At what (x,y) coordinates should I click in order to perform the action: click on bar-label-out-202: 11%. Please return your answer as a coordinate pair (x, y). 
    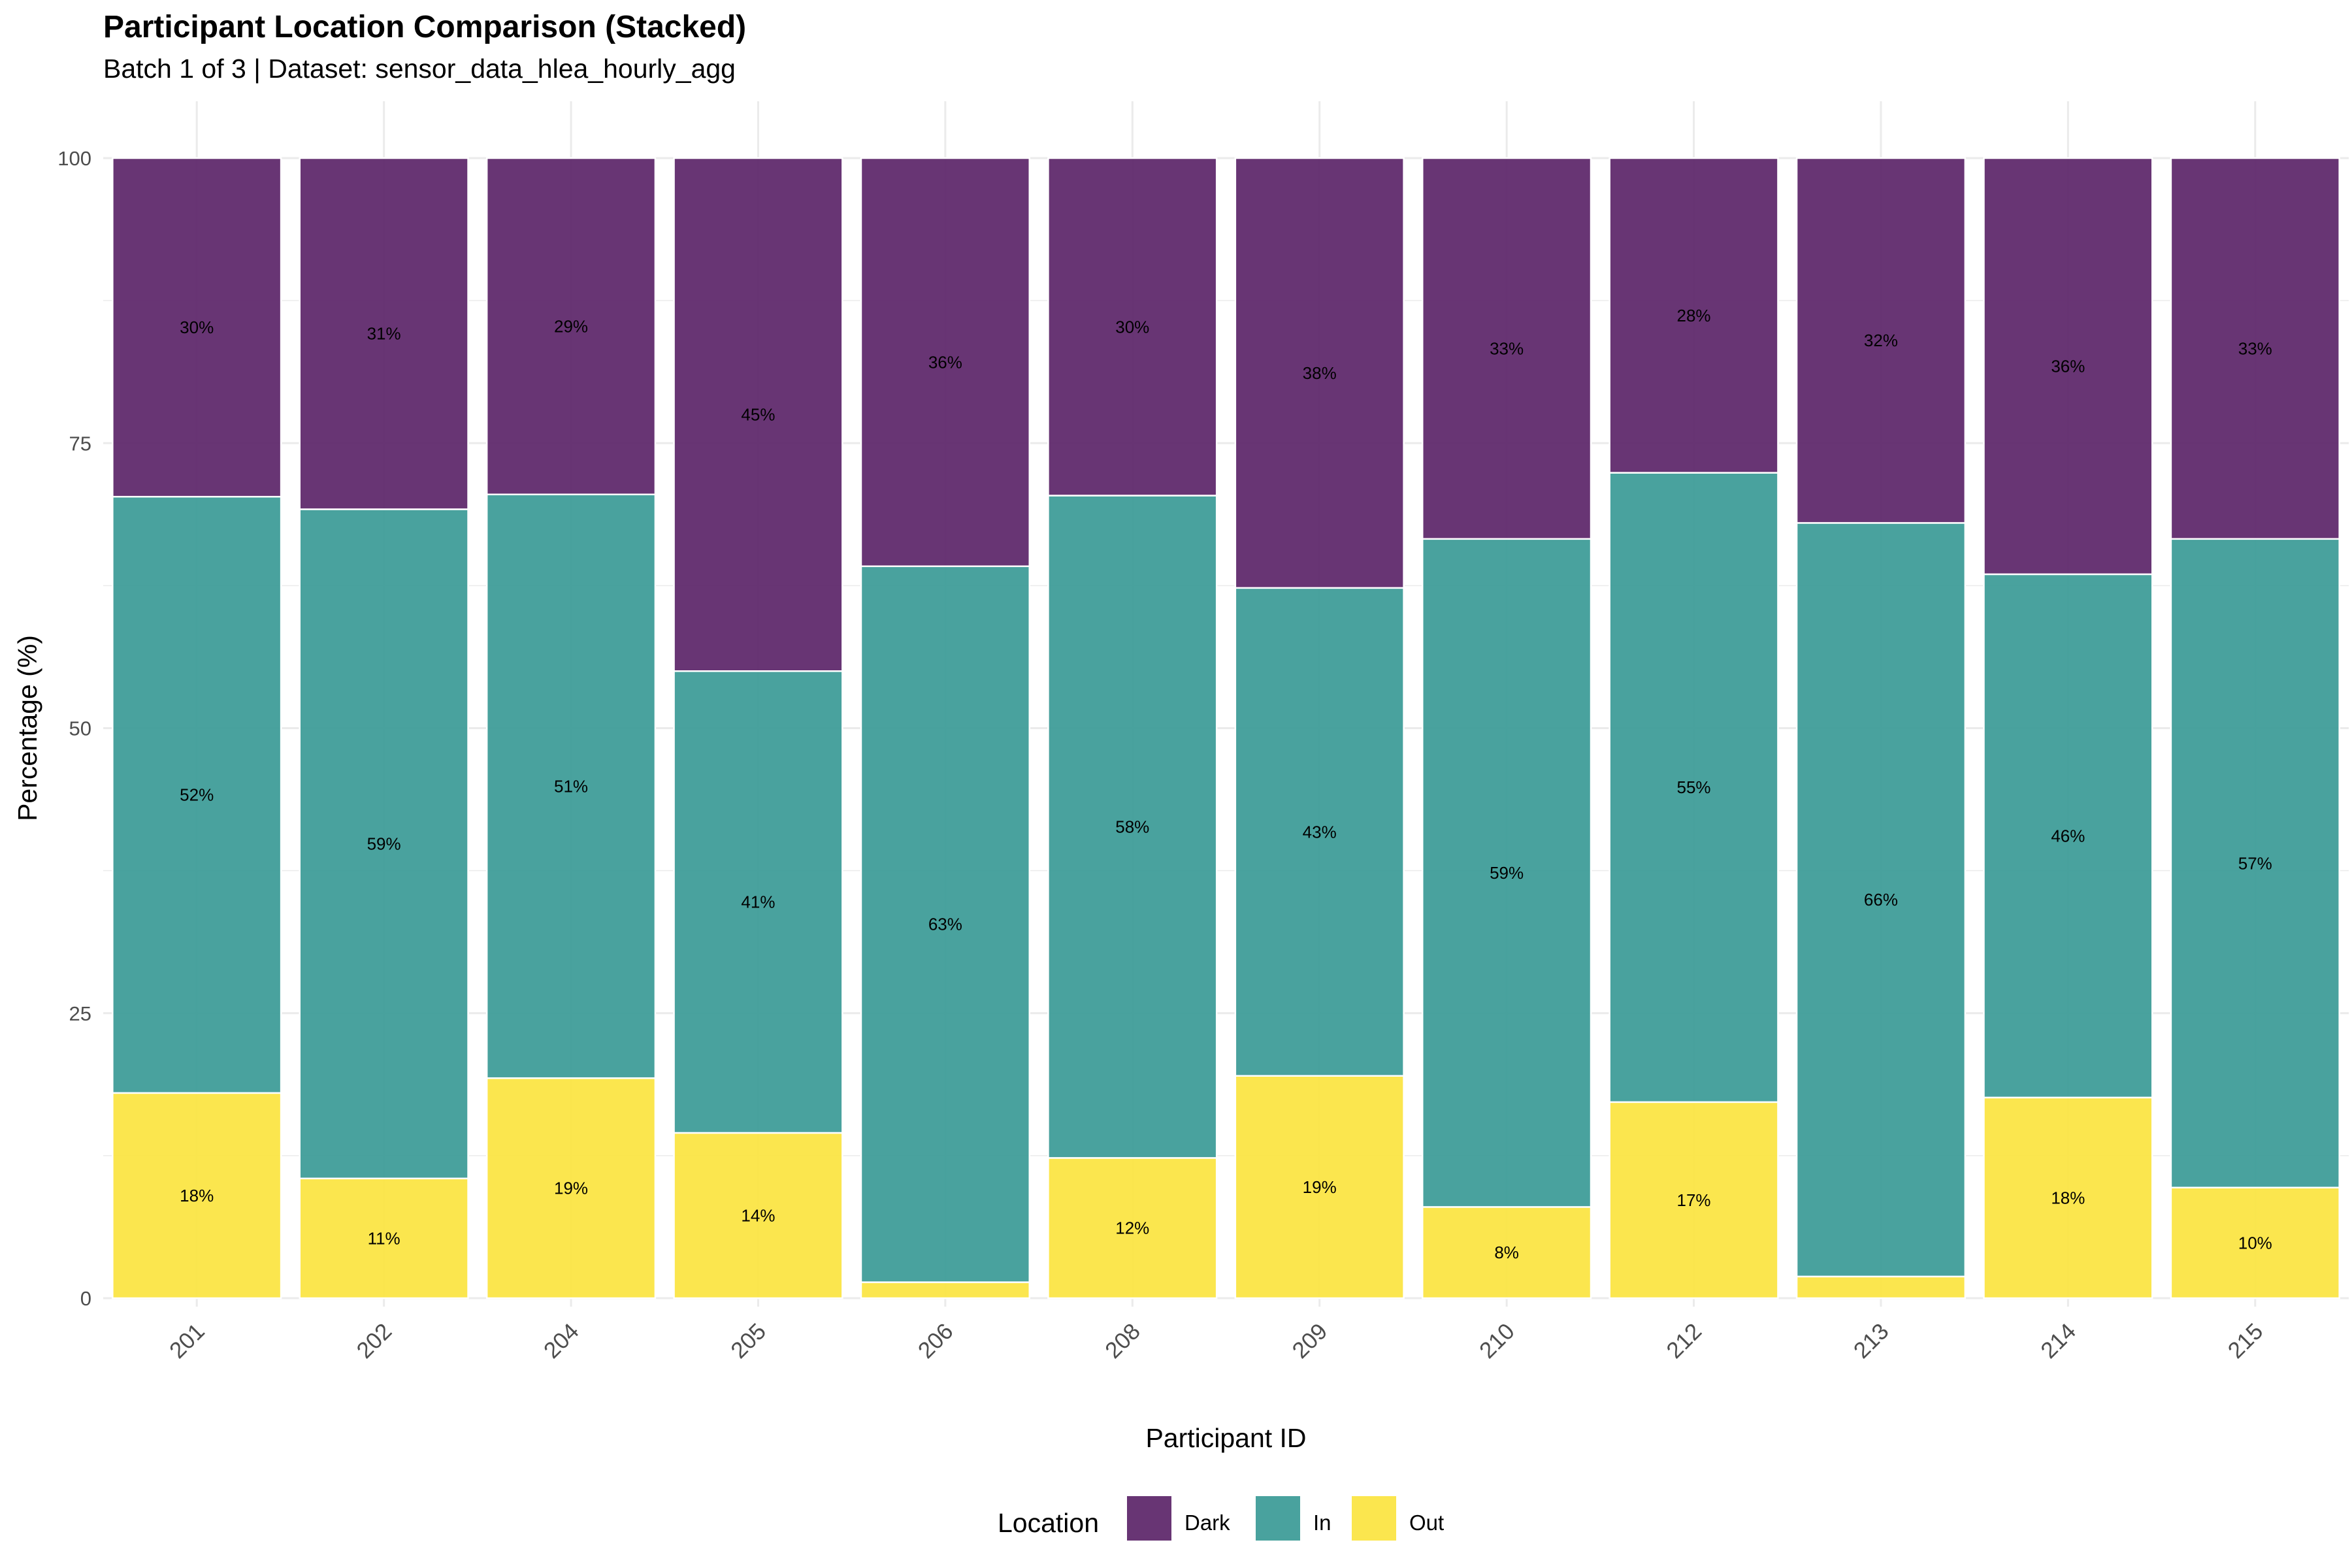
    Looking at the image, I should click on (384, 1238).